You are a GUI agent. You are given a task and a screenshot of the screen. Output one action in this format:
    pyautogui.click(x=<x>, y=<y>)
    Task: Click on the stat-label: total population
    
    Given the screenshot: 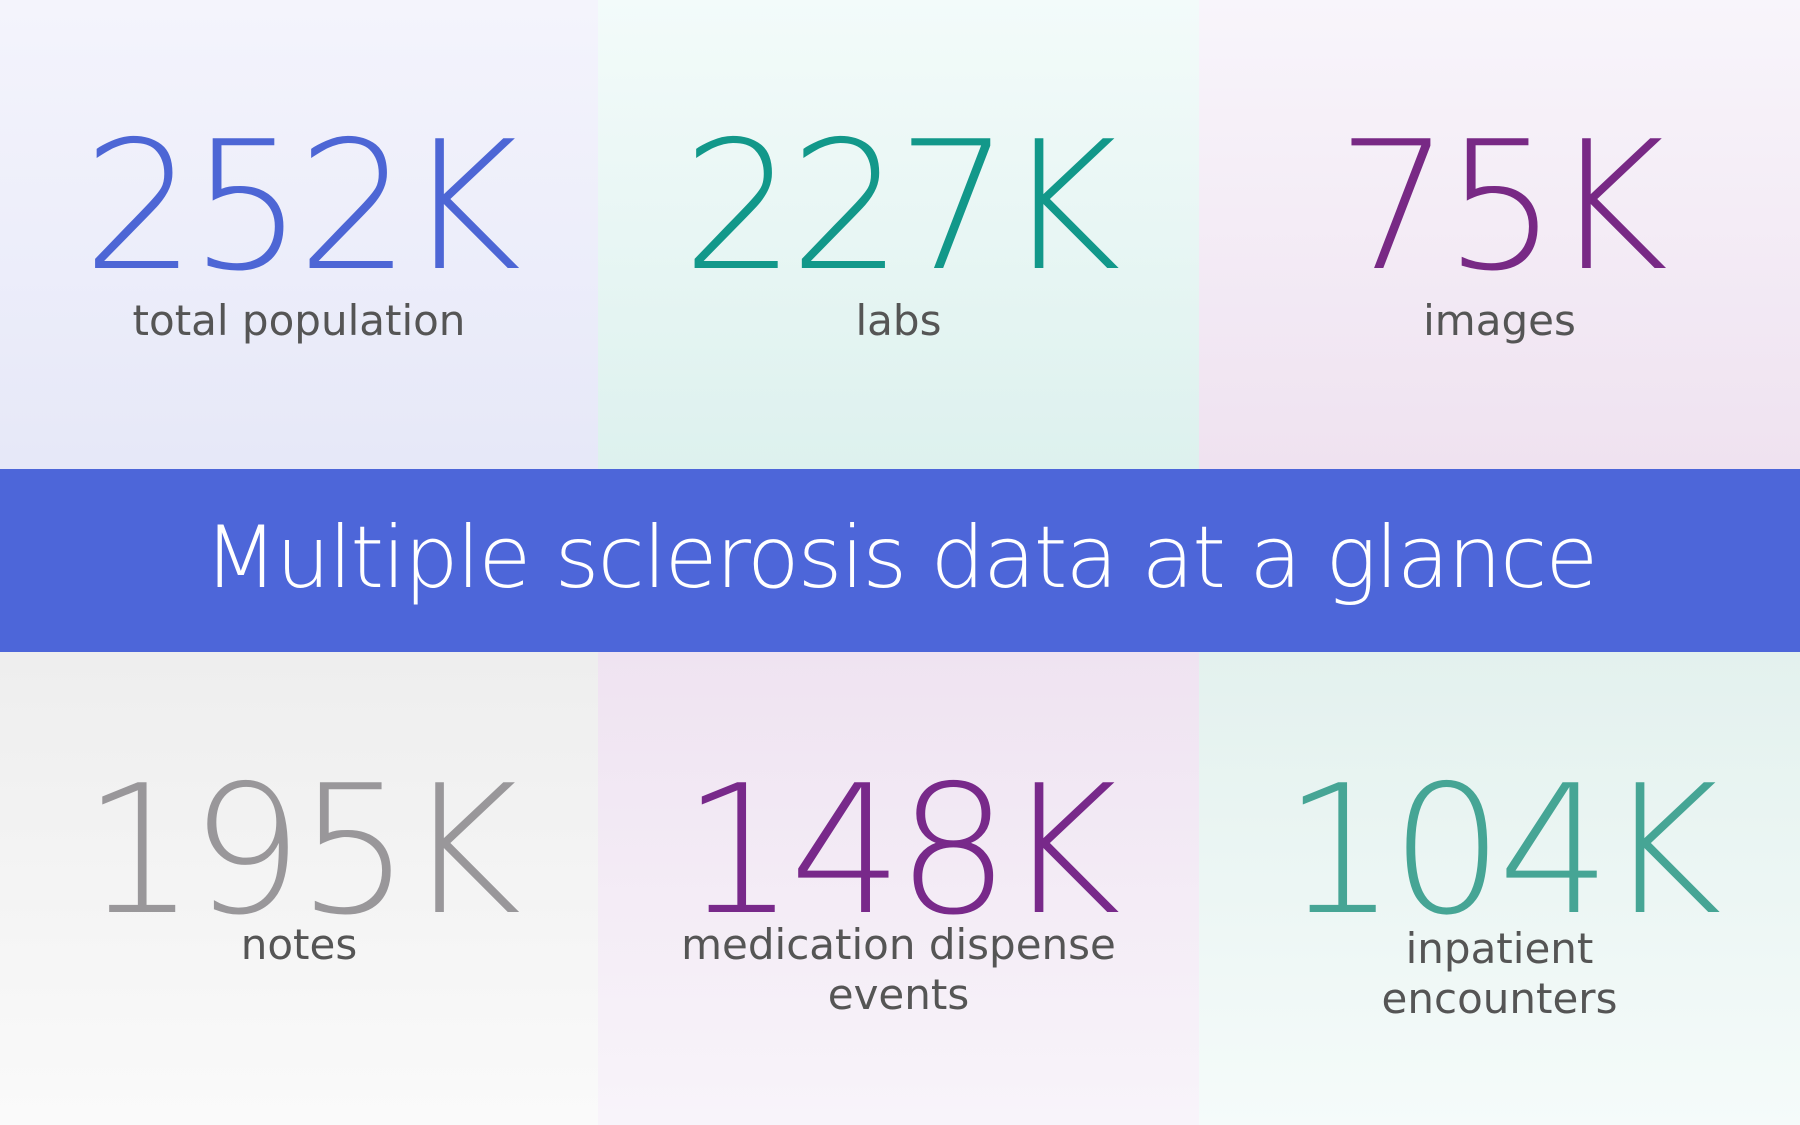 What is the action you would take?
    pyautogui.click(x=299, y=320)
    